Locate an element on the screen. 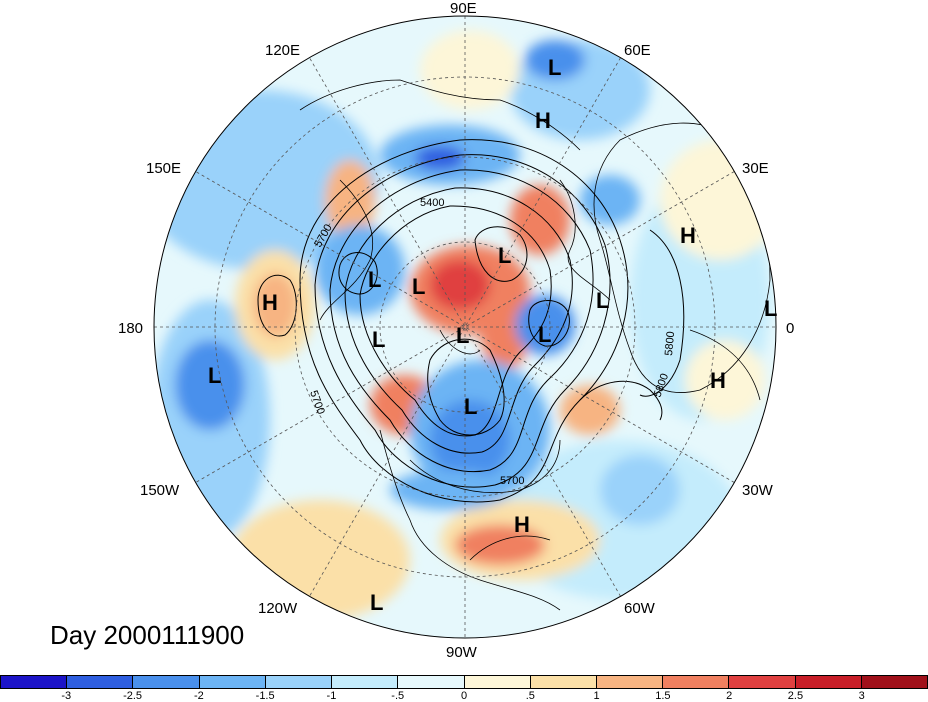 This screenshot has height=702, width=928. contour-label: 5700 is located at coordinates (512, 481).